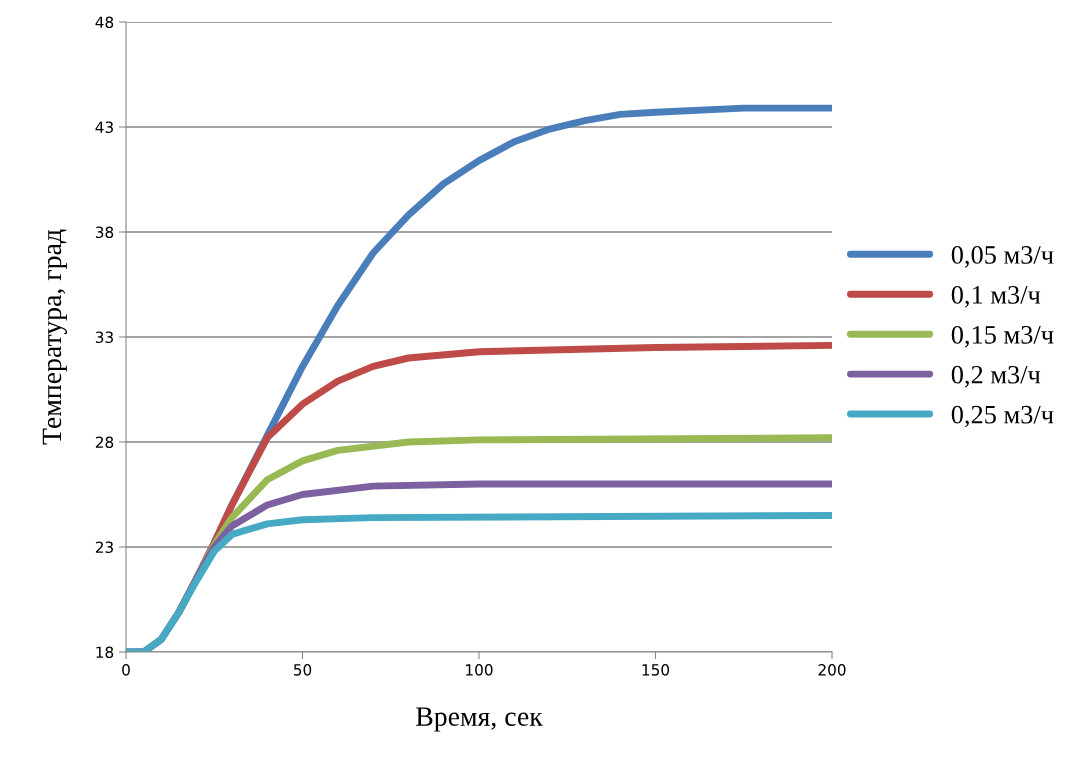  I want to click on y-tick-label: 23, so click(104, 547).